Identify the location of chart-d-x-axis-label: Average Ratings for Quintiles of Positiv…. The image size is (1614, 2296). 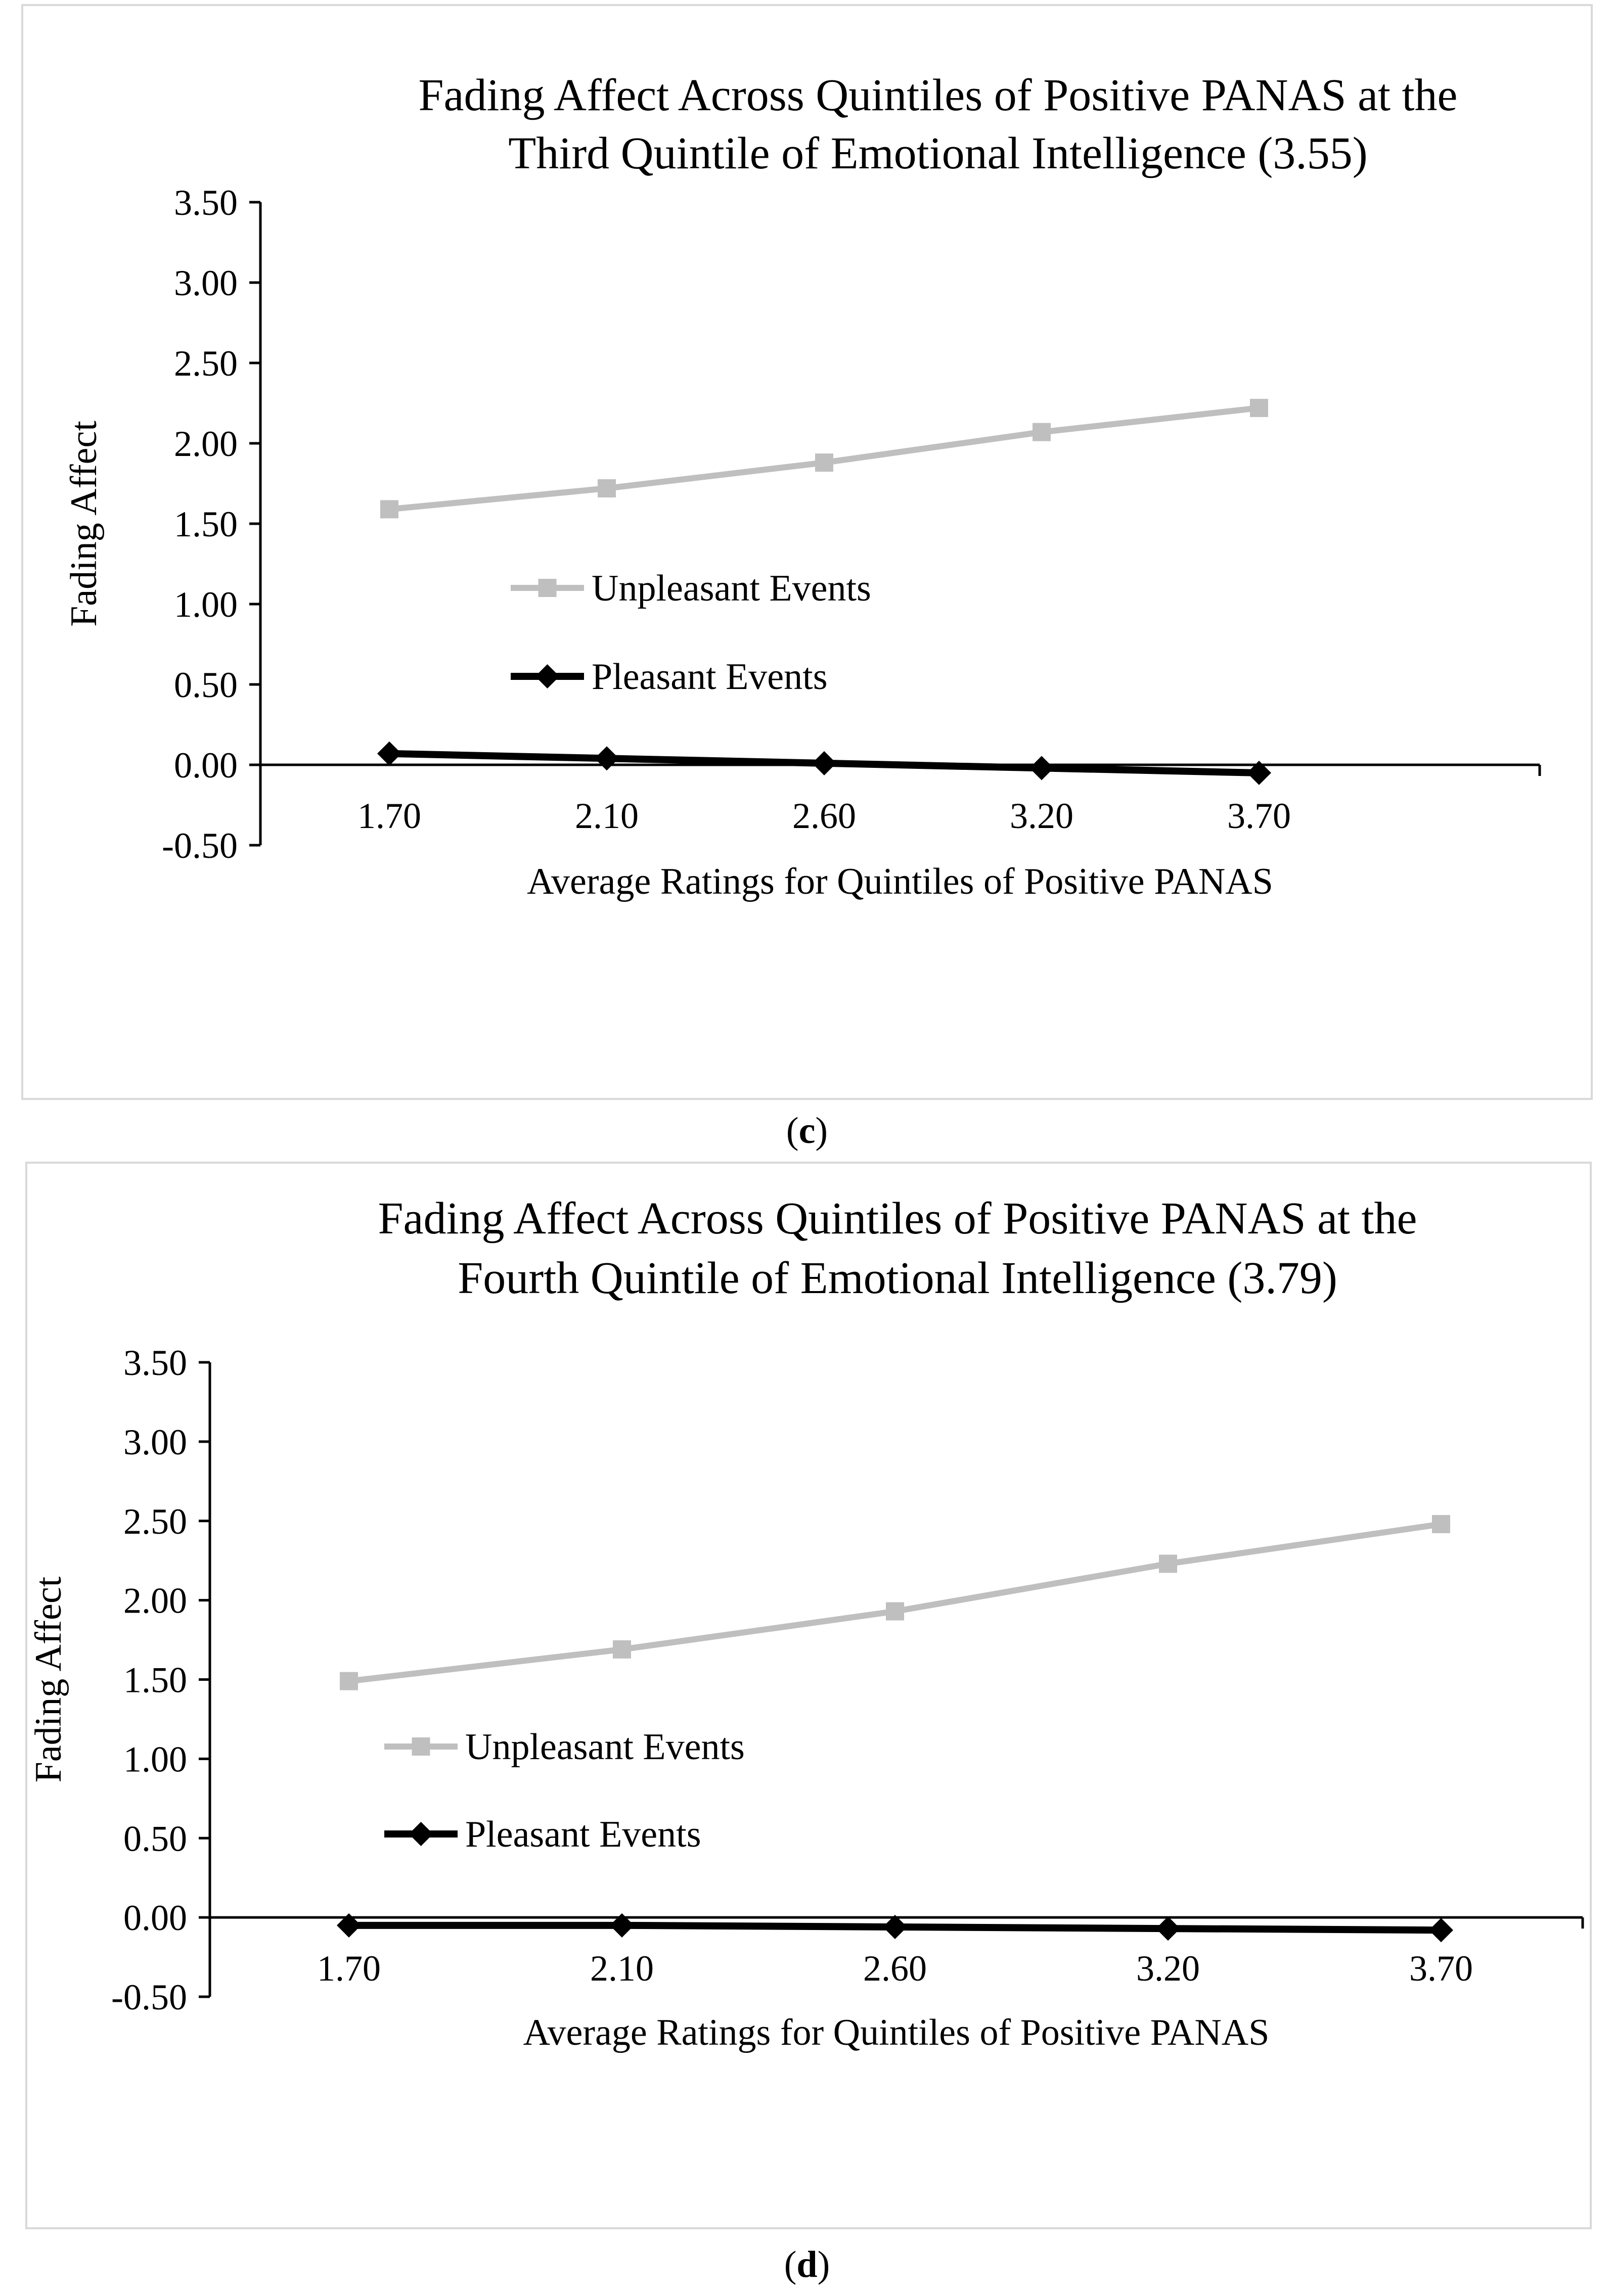
(896, 2032).